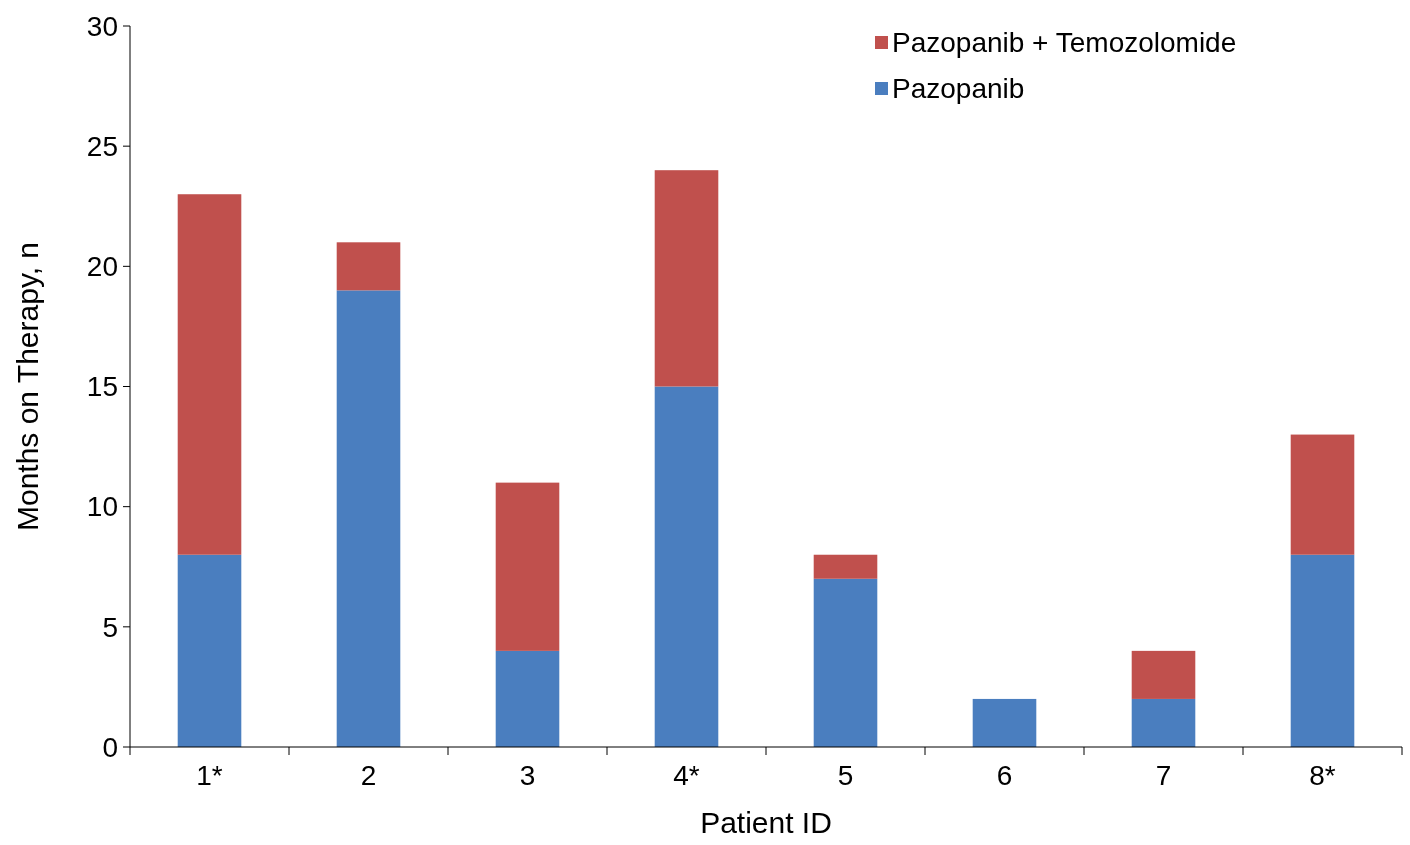  Describe the element at coordinates (1322, 775) in the screenshot. I see `x-tick-label: 8*` at that location.